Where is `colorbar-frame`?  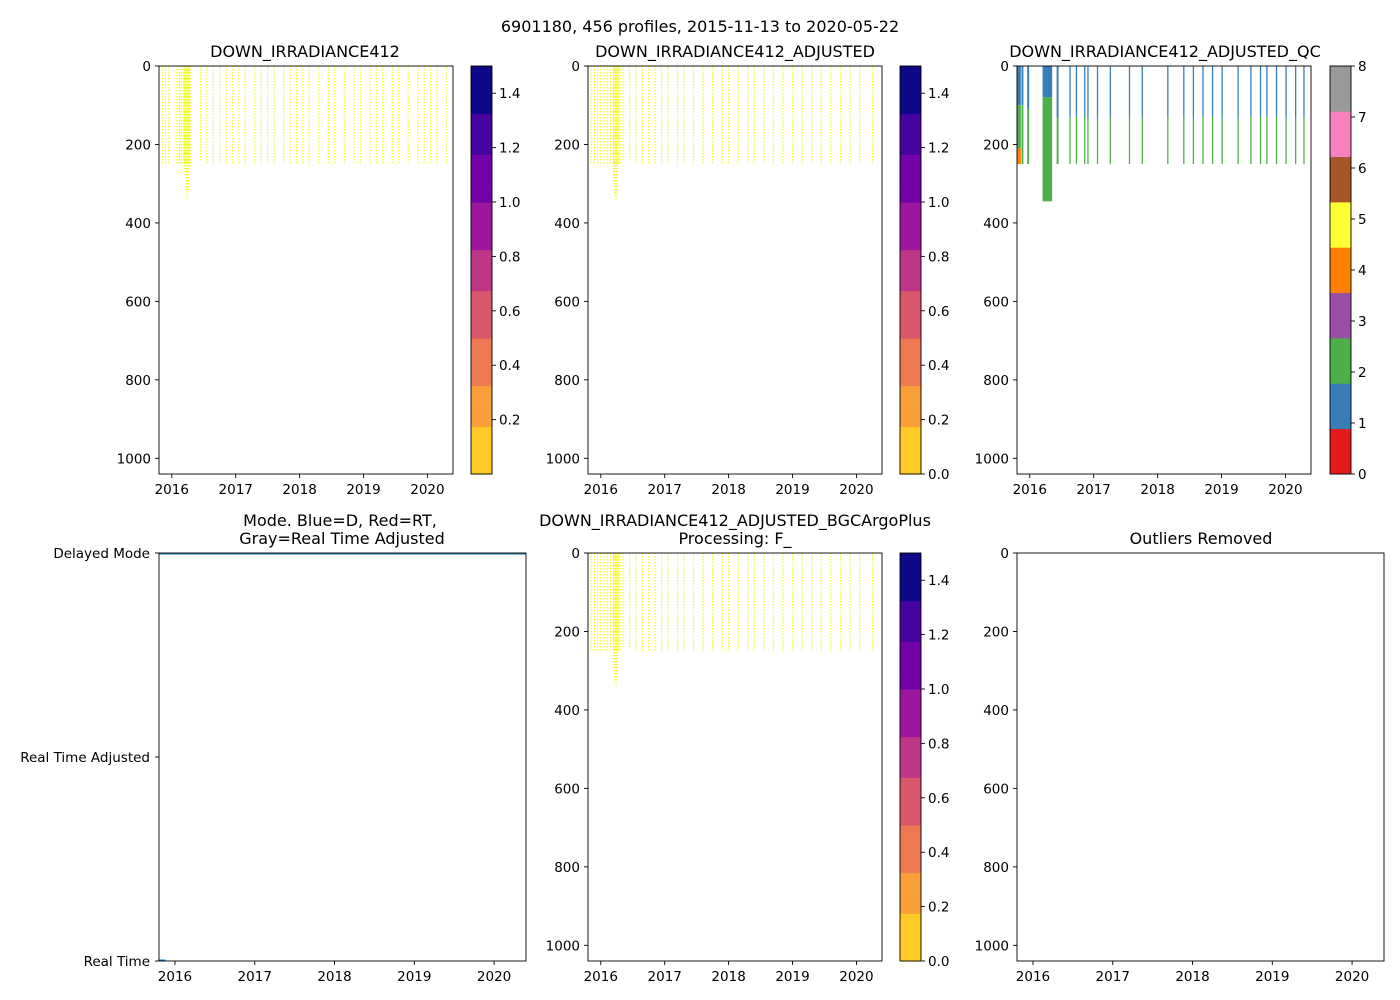
colorbar-frame is located at coordinates (481, 270).